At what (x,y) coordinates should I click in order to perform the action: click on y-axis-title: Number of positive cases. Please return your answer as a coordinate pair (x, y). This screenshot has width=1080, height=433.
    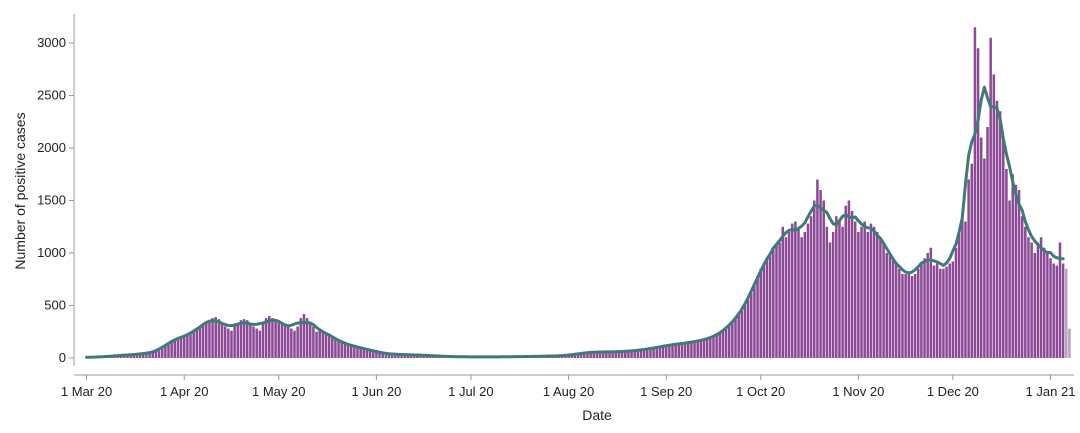
    Looking at the image, I should click on (20, 190).